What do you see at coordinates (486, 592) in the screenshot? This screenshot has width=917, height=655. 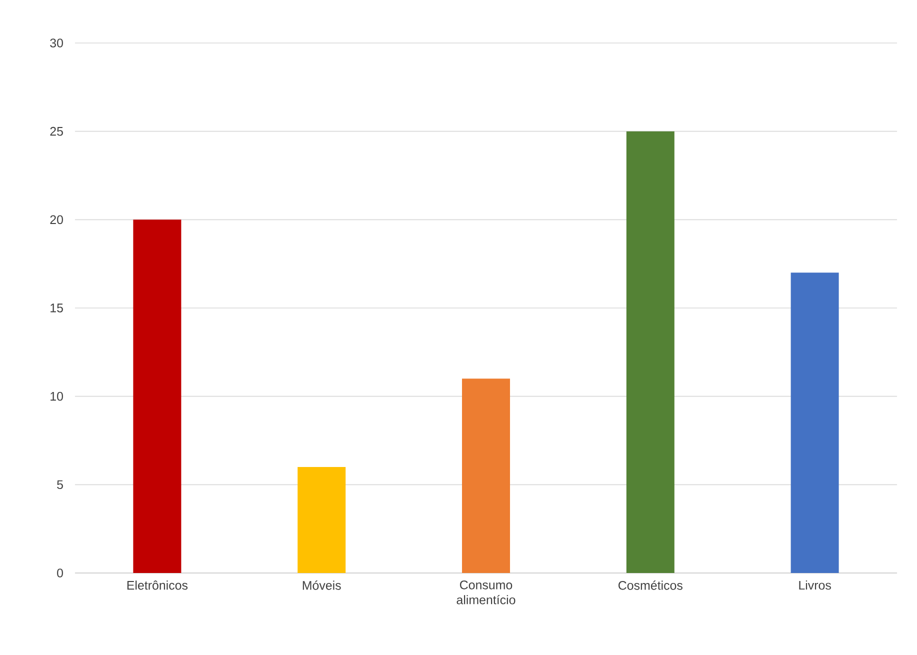 I see `x-tick-label: Consumo alimentício` at bounding box center [486, 592].